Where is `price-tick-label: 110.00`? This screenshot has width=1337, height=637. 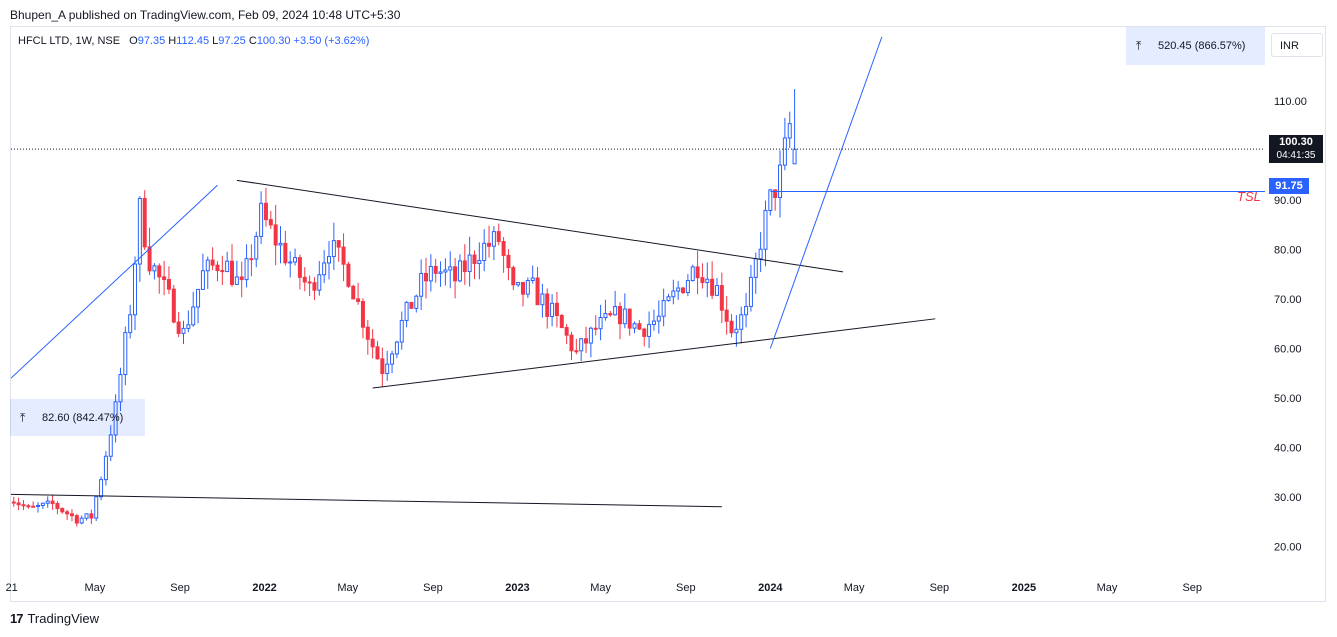 price-tick-label: 110.00 is located at coordinates (1290, 102).